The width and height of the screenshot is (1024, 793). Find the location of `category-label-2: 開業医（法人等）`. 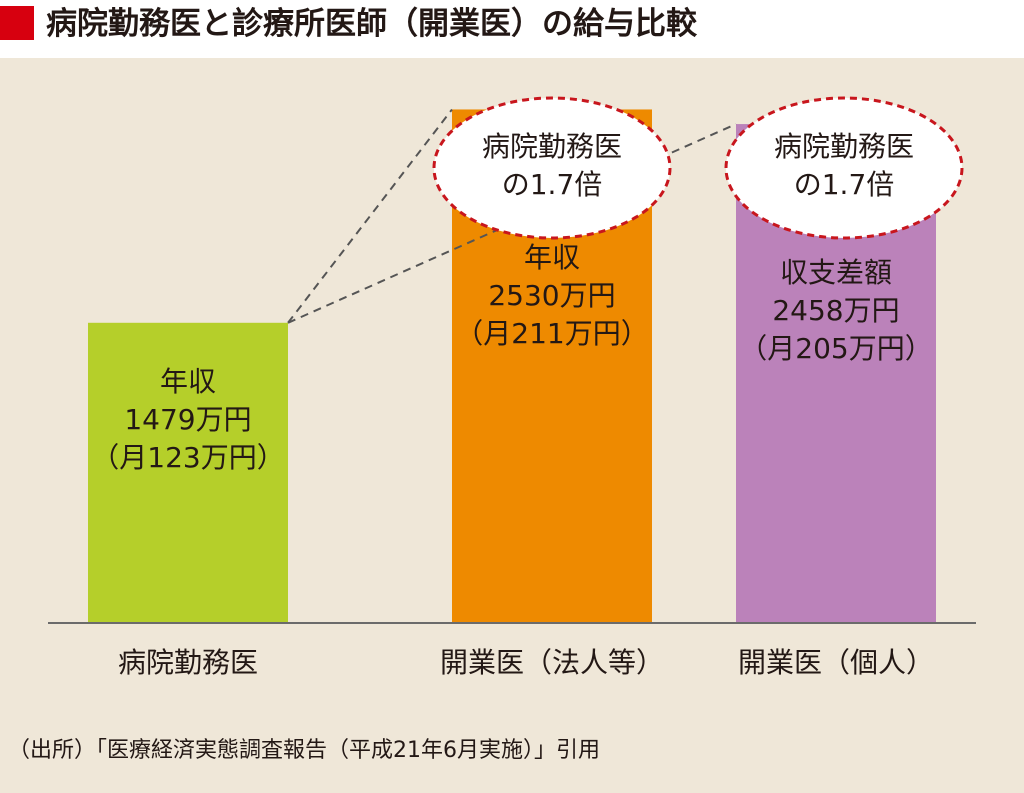

category-label-2: 開業医（法人等） is located at coordinates (551, 662).